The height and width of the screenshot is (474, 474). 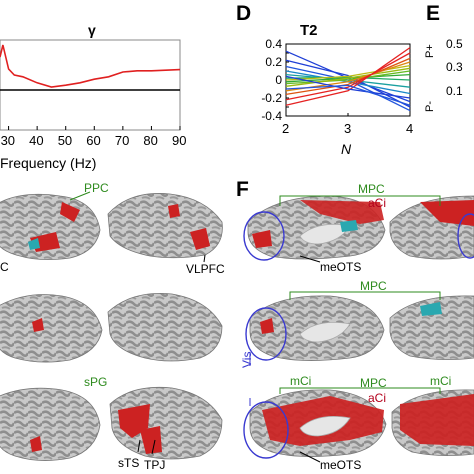 What do you see at coordinates (454, 67) in the screenshot?
I see `panel-e-tick-2: 0.3` at bounding box center [454, 67].